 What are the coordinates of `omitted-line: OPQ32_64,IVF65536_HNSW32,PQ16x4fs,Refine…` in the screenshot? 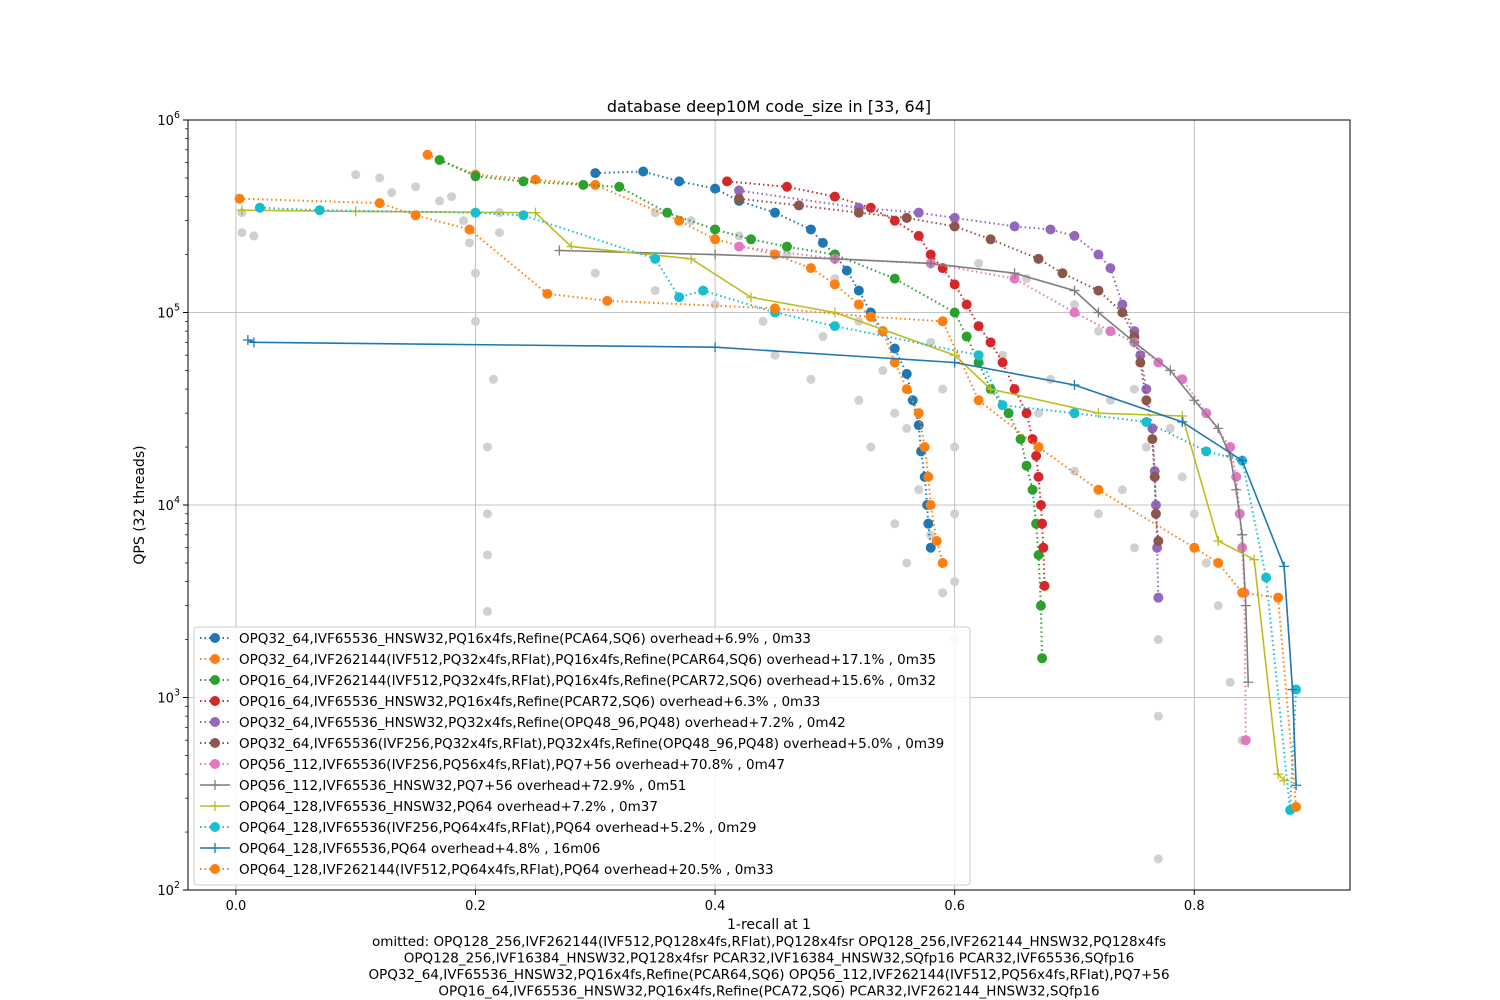 It's located at (768, 975).